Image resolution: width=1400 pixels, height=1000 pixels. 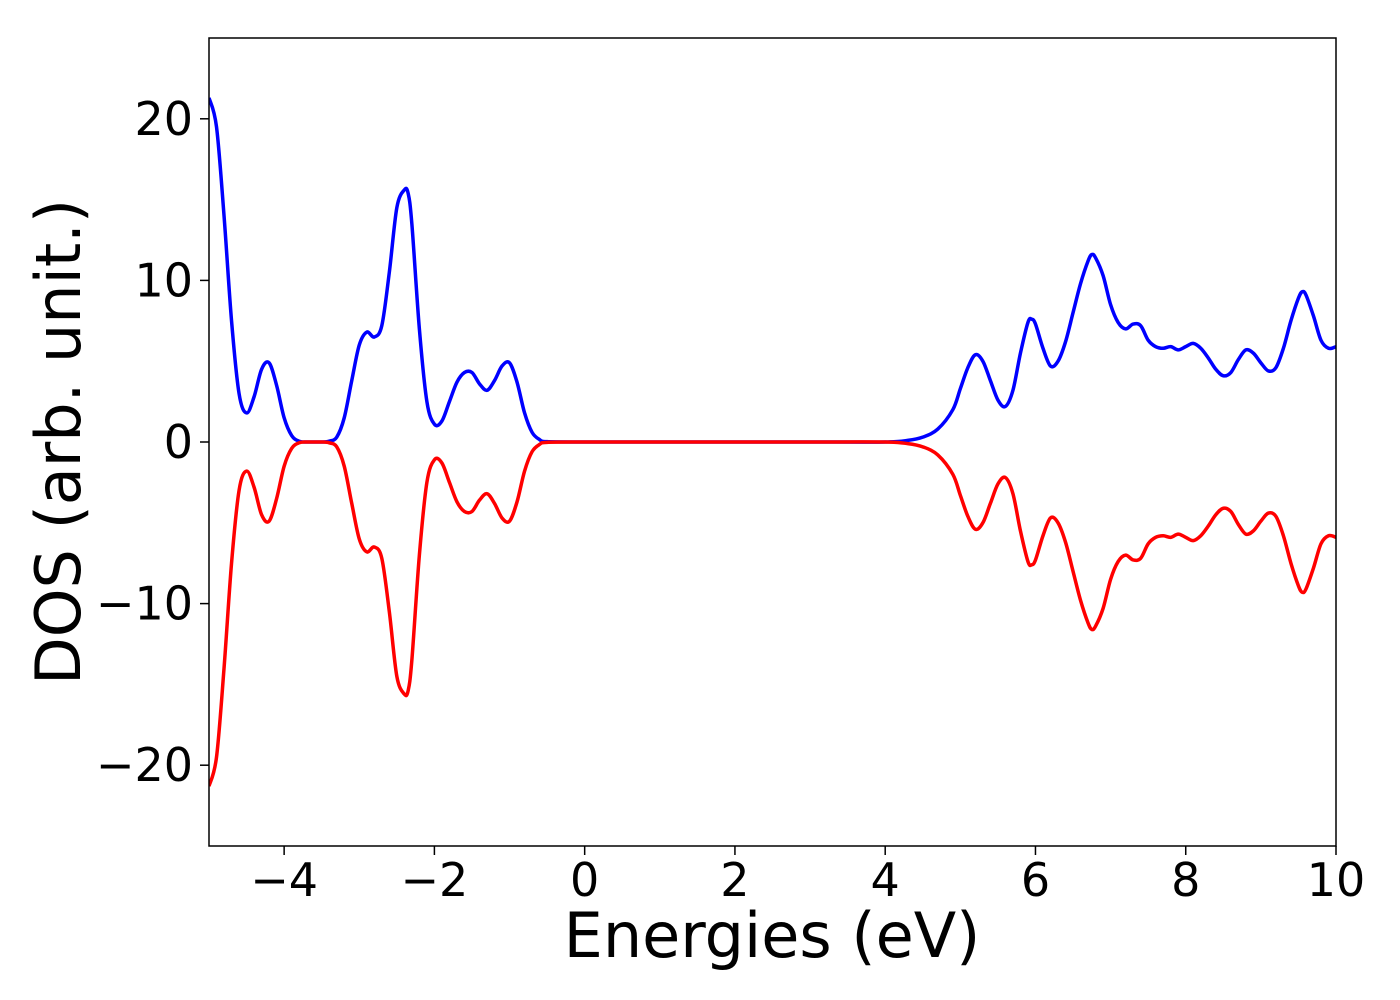 What do you see at coordinates (152, 442) in the screenshot?
I see `y-axis-ticks: −20 −10 0 10 20` at bounding box center [152, 442].